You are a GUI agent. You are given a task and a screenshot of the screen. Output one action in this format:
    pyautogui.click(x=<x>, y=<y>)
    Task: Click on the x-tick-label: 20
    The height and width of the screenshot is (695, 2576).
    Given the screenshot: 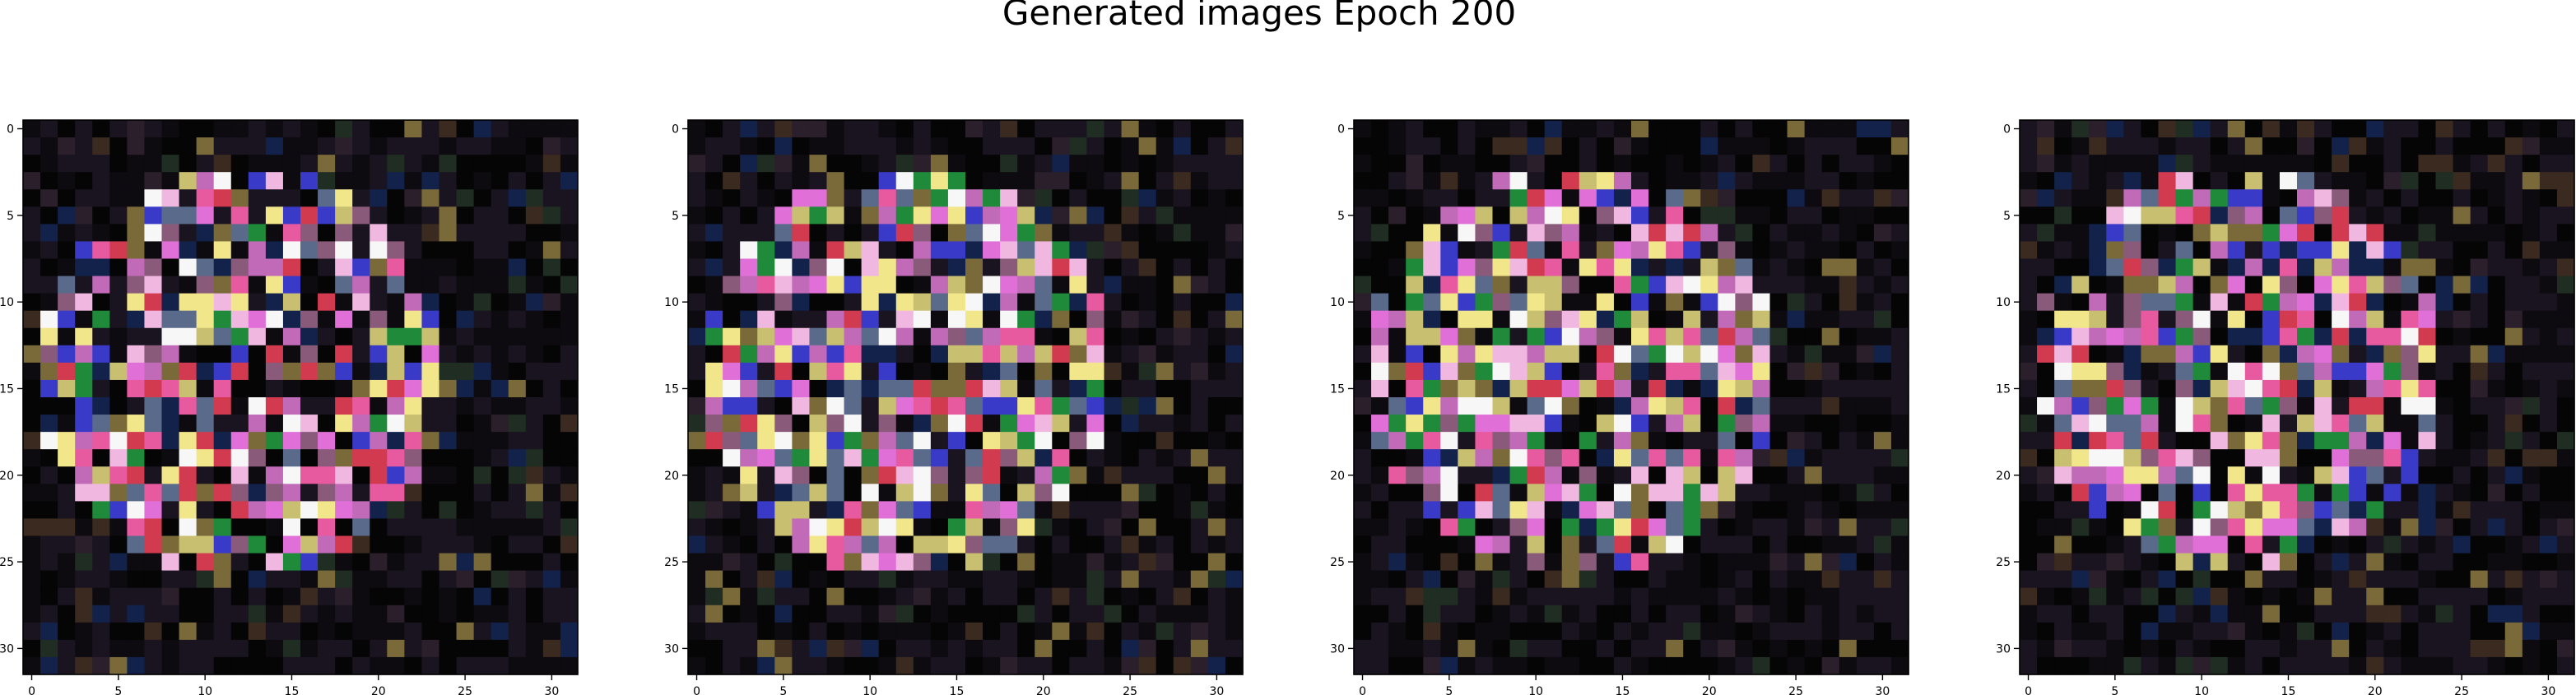 What is the action you would take?
    pyautogui.click(x=2375, y=690)
    